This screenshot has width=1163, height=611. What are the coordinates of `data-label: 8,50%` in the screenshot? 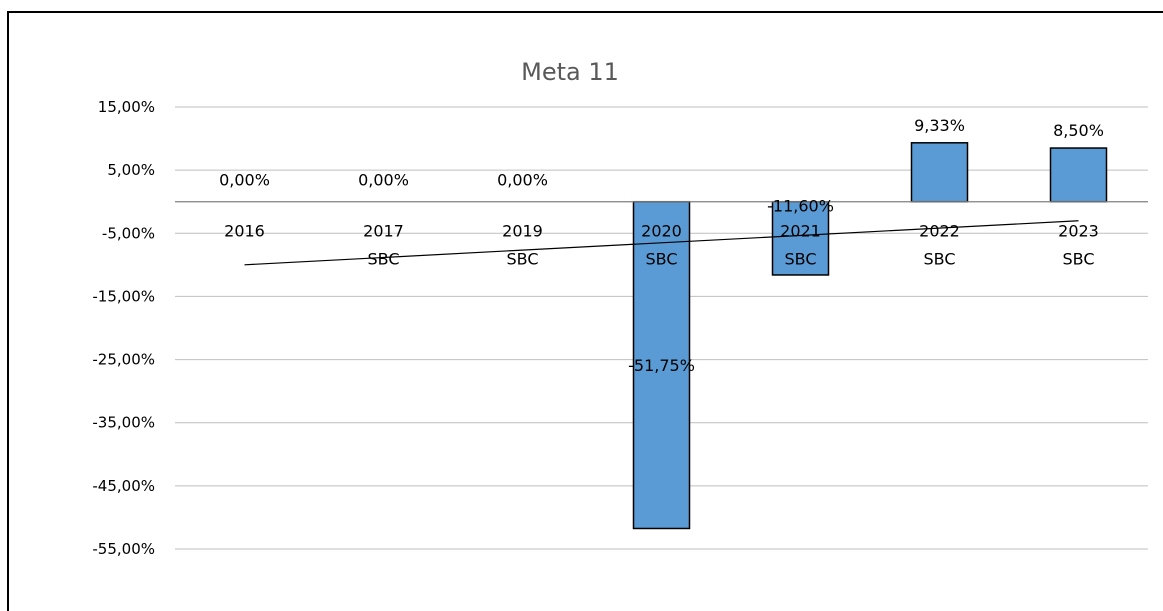 It's located at (1078, 130).